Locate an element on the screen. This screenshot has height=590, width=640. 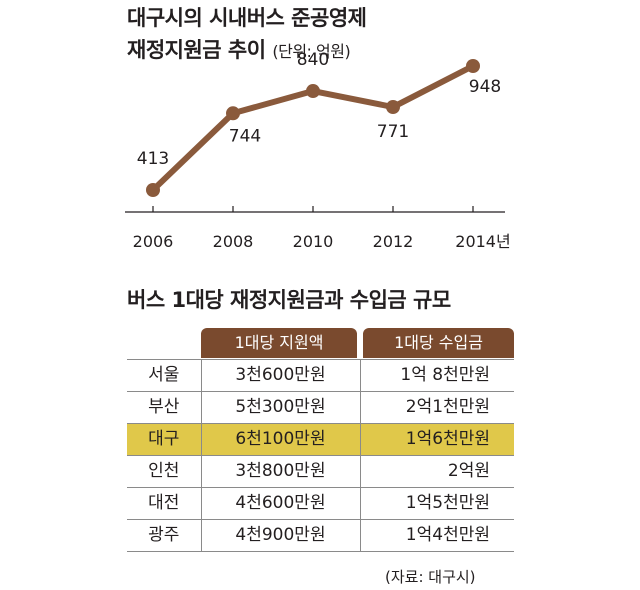
subsidy-value: 4천900만원 is located at coordinates (281, 535).